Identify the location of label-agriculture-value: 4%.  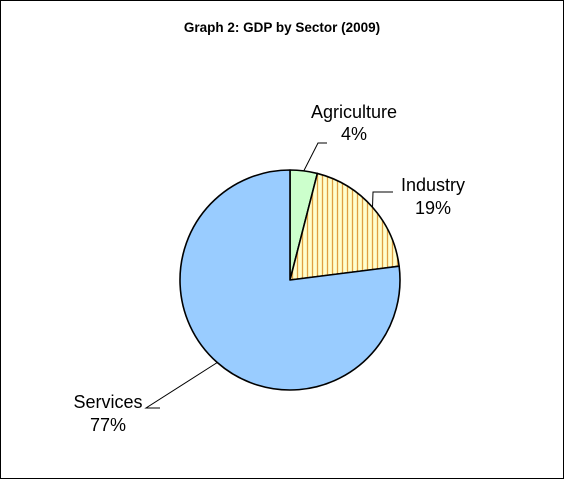
(354, 134).